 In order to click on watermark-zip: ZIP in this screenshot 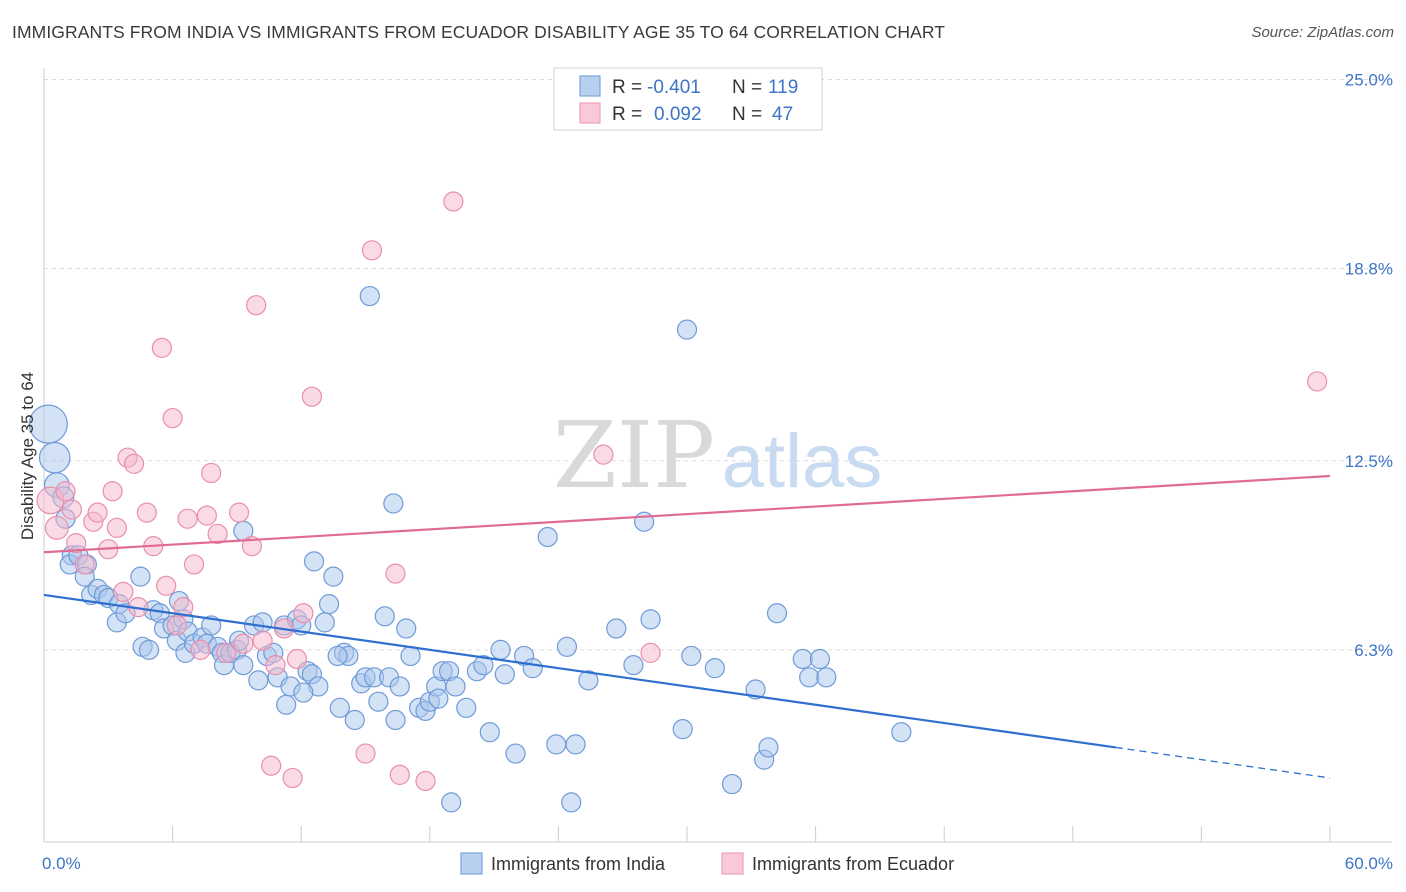, I will do `click(634, 455)`.